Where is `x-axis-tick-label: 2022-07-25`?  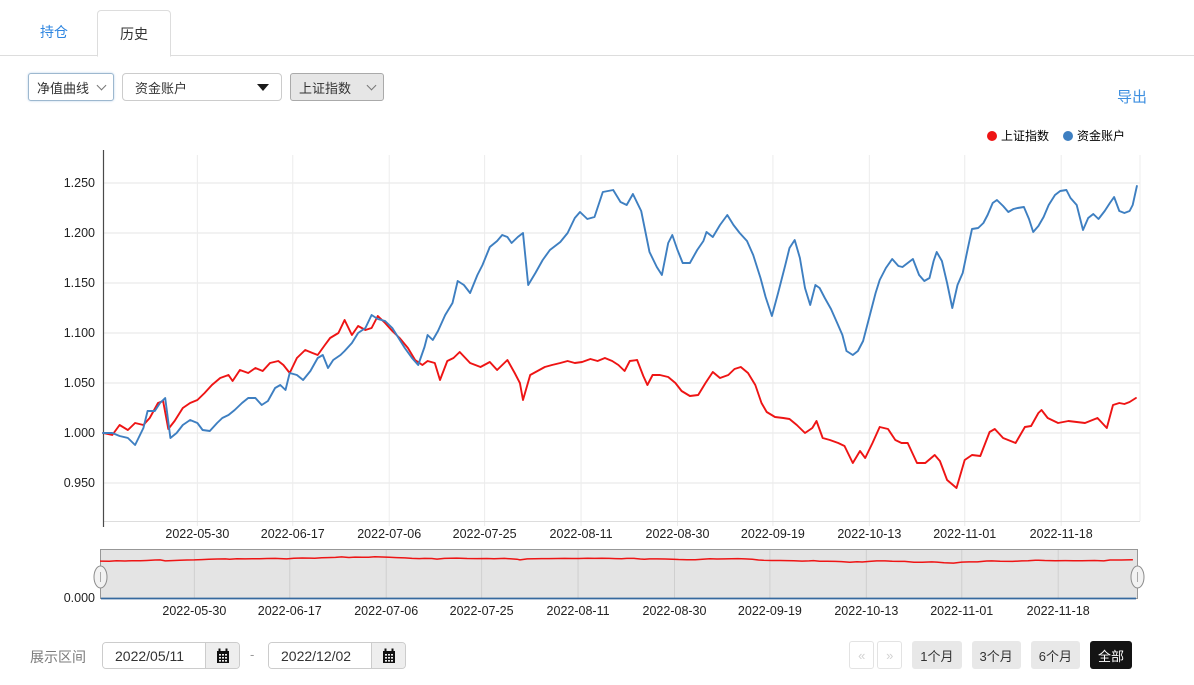 x-axis-tick-label: 2022-07-25 is located at coordinates (485, 534).